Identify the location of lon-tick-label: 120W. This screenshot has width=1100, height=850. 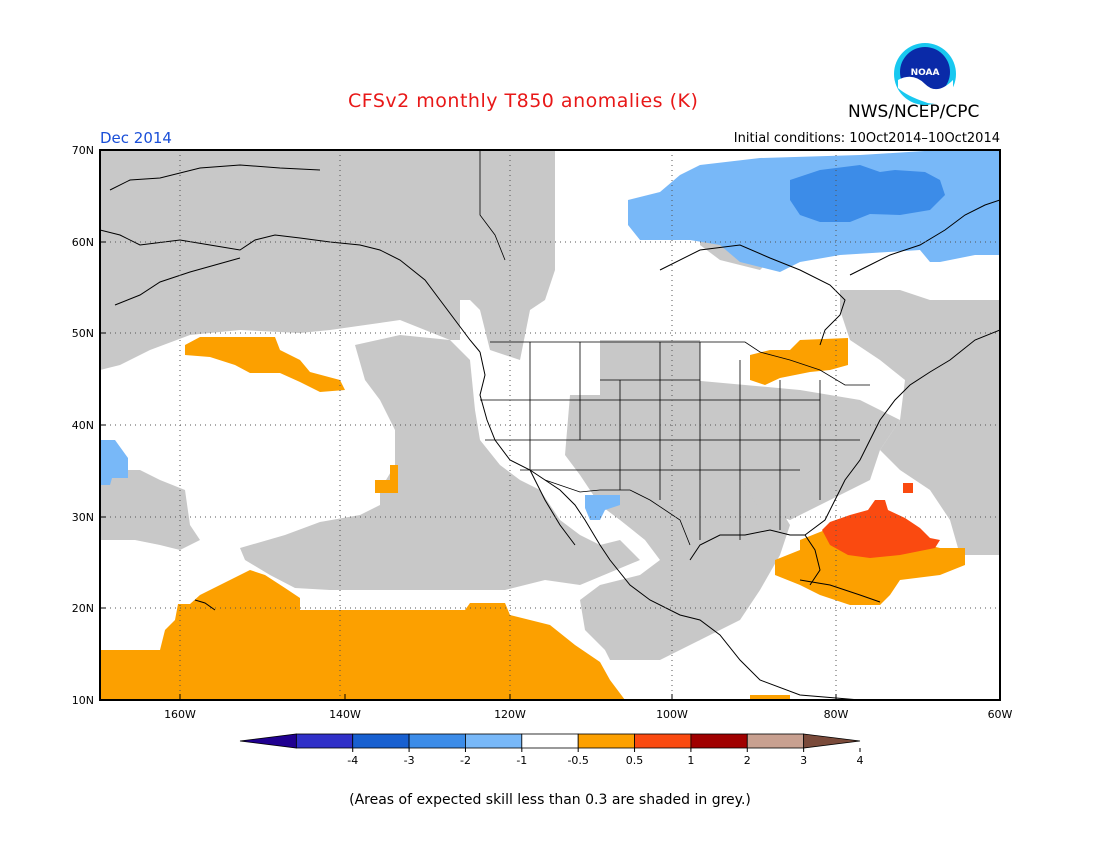
(510, 714).